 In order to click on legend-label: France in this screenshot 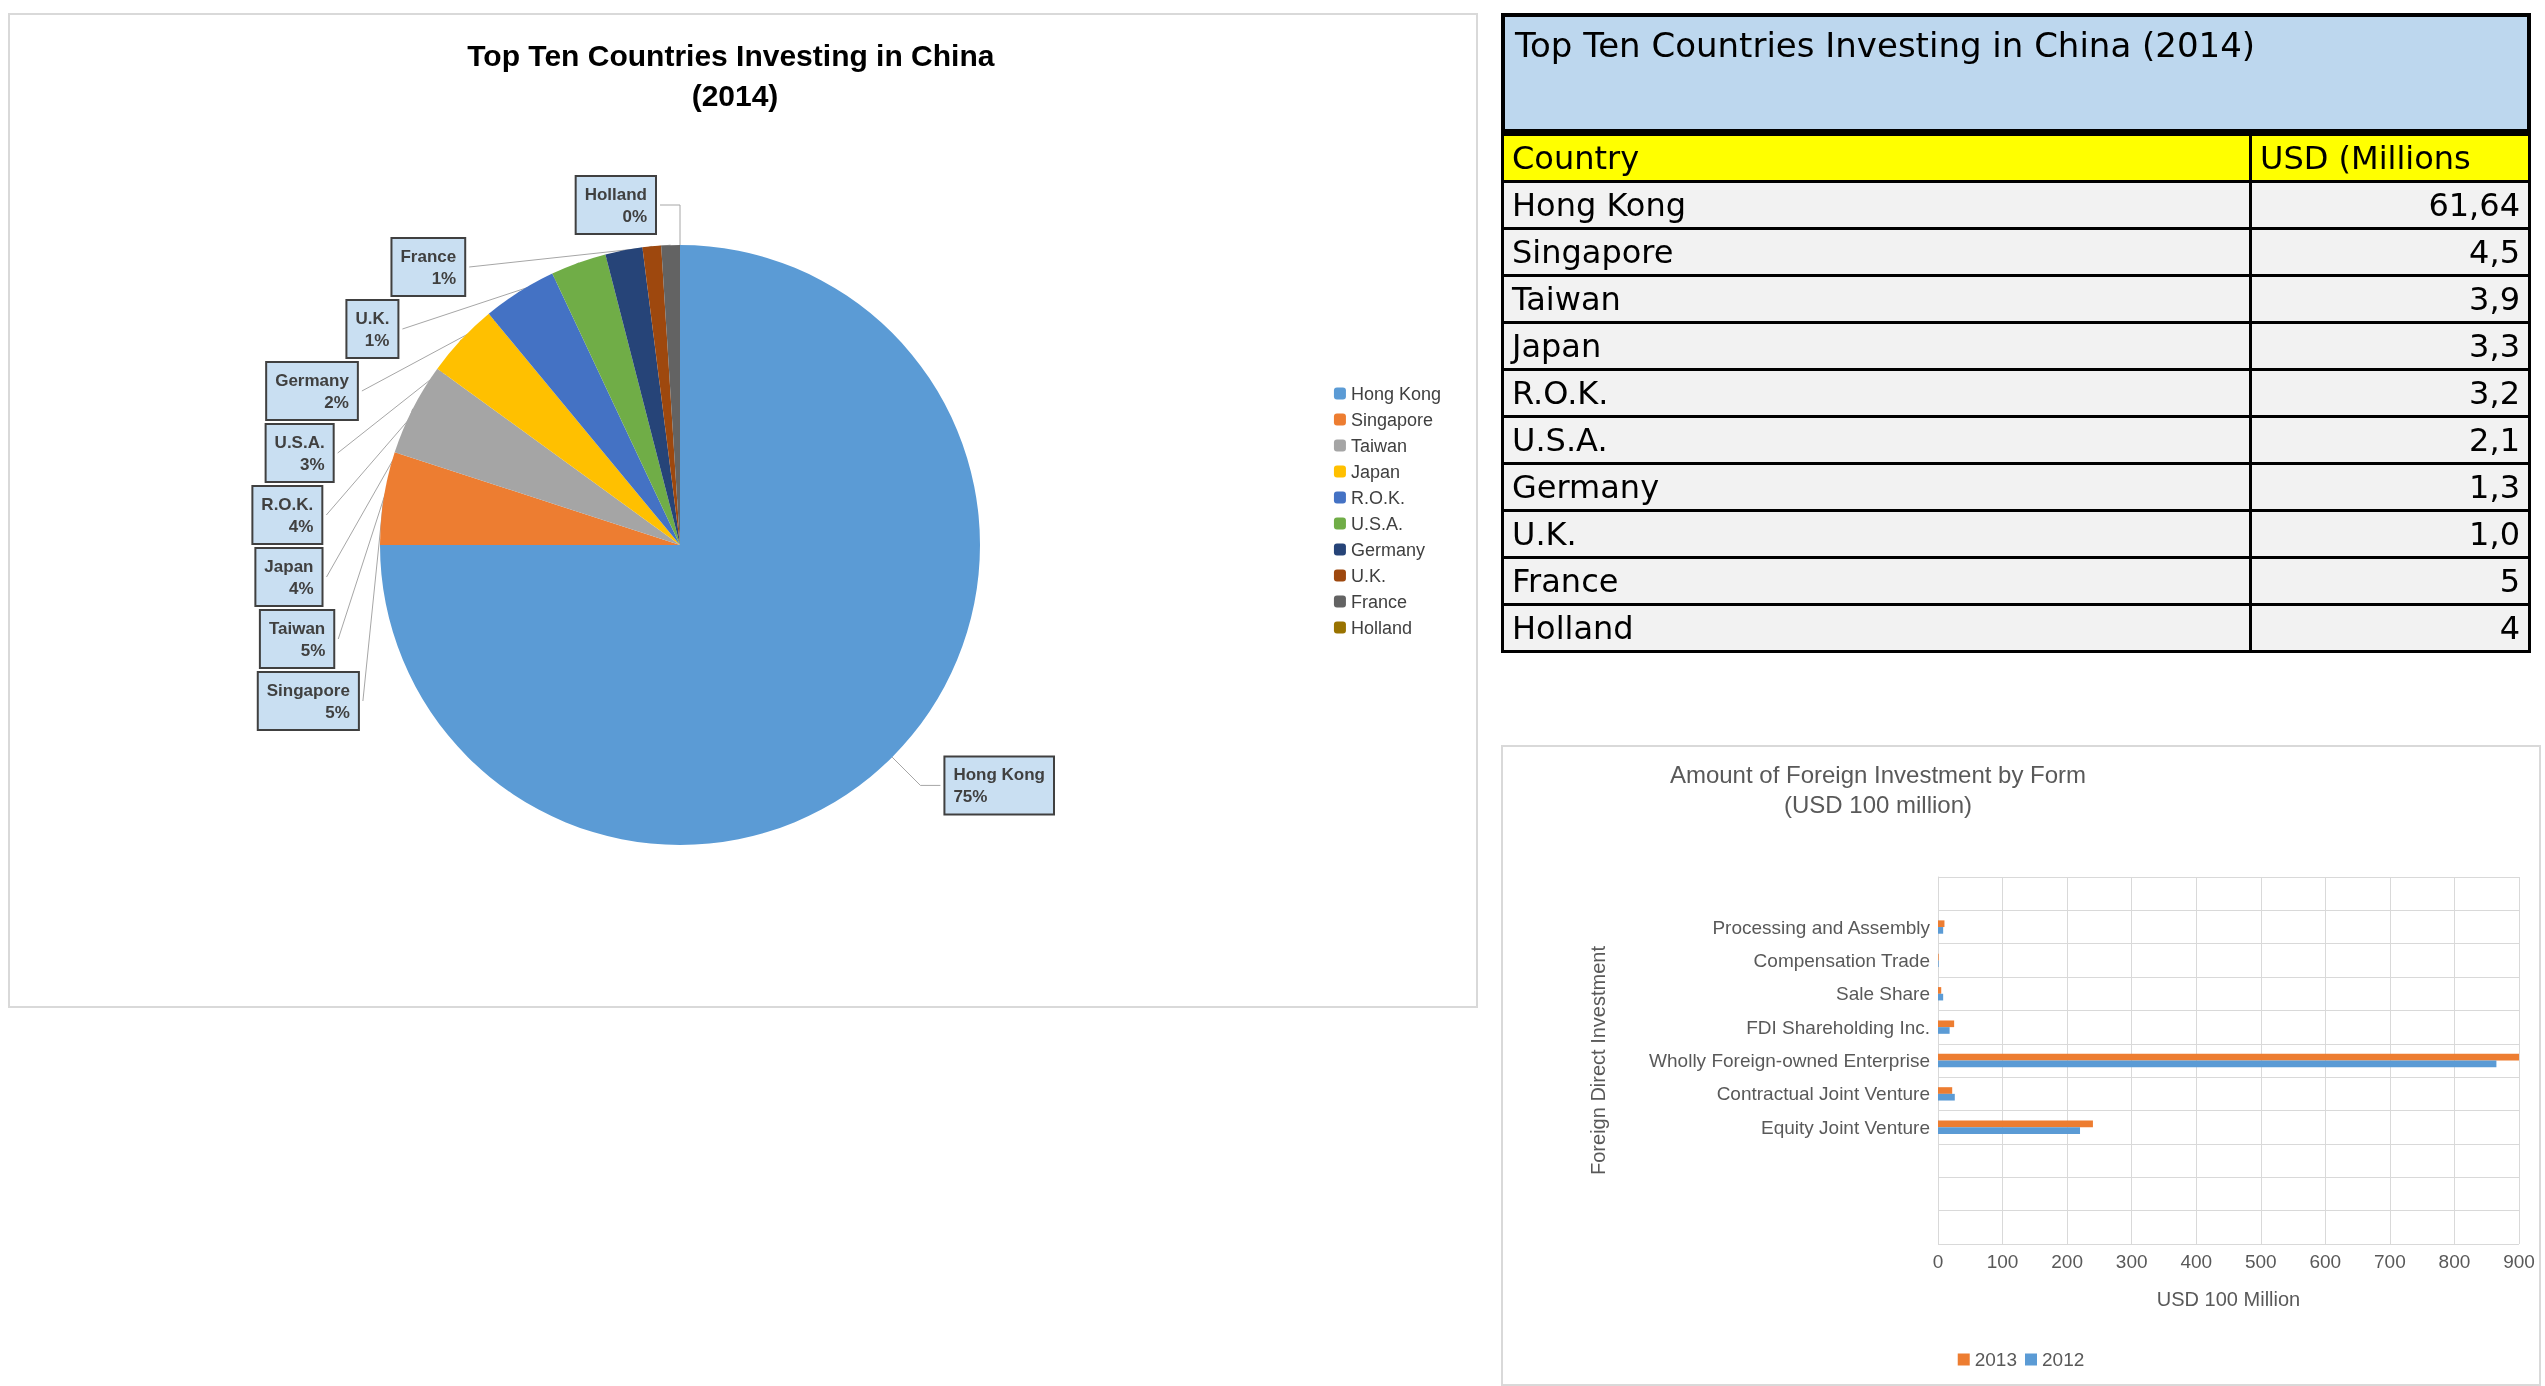, I will do `click(1378, 601)`.